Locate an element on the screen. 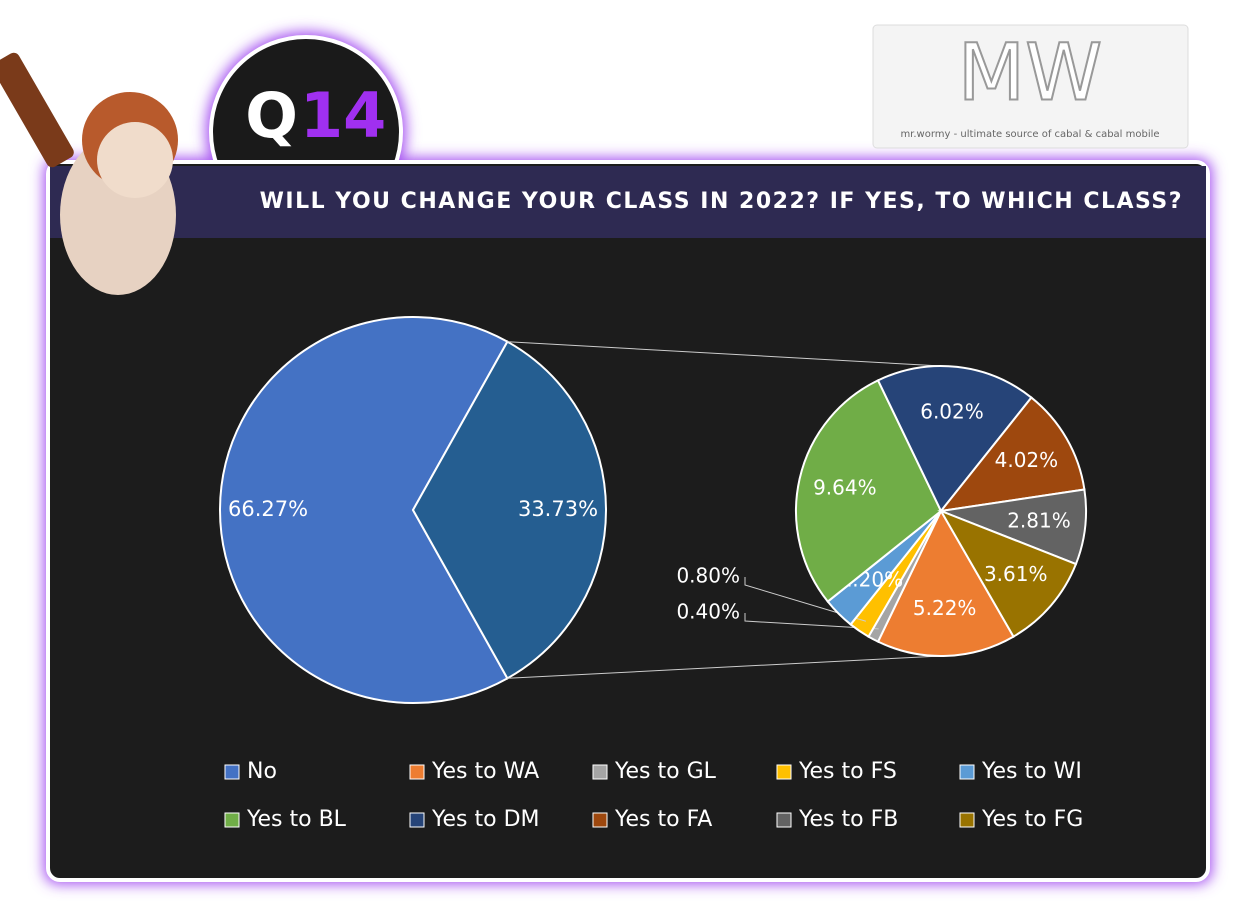 This screenshot has height=917, width=1254. legend-label: Yes to GL is located at coordinates (665, 771).